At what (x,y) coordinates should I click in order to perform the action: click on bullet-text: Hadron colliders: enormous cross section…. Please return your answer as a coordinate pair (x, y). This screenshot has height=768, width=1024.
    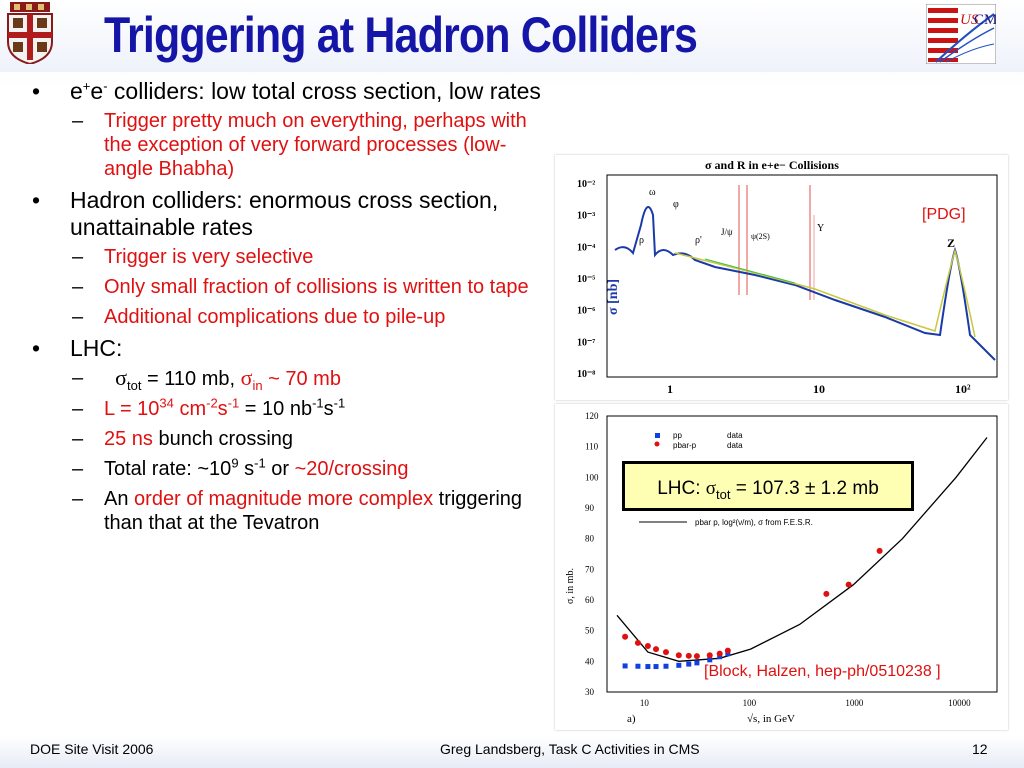
    Looking at the image, I should click on (284, 213).